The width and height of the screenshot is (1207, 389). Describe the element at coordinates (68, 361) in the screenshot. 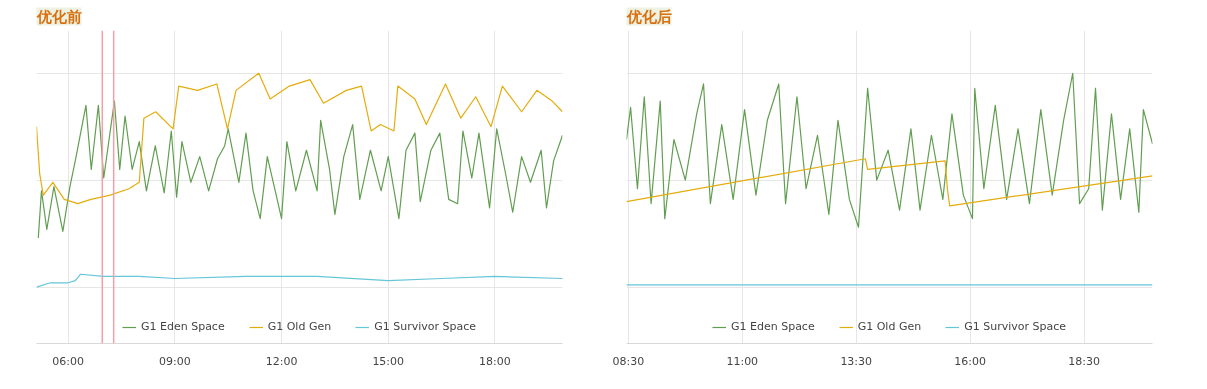

I see `x-tick-label: 06:00` at that location.